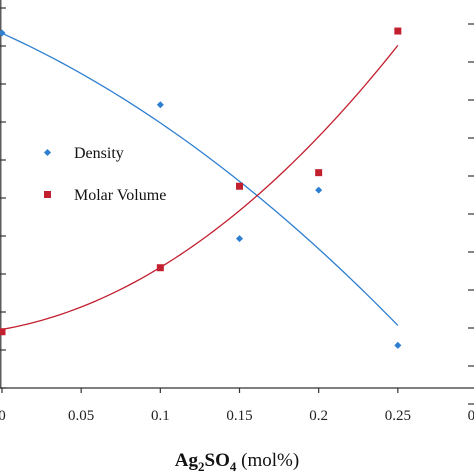 The width and height of the screenshot is (474, 474). Describe the element at coordinates (239, 416) in the screenshot. I see `x-tick-label: 0.15` at that location.